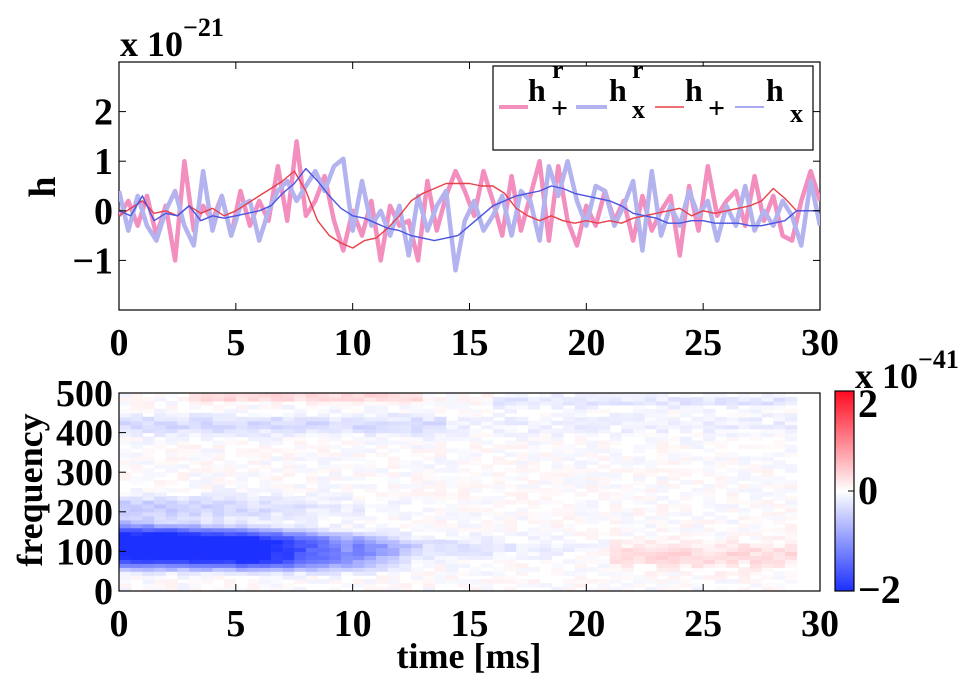 The height and width of the screenshot is (678, 977). Describe the element at coordinates (353, 624) in the screenshot. I see `bottom-x-tick-label: 10` at that location.